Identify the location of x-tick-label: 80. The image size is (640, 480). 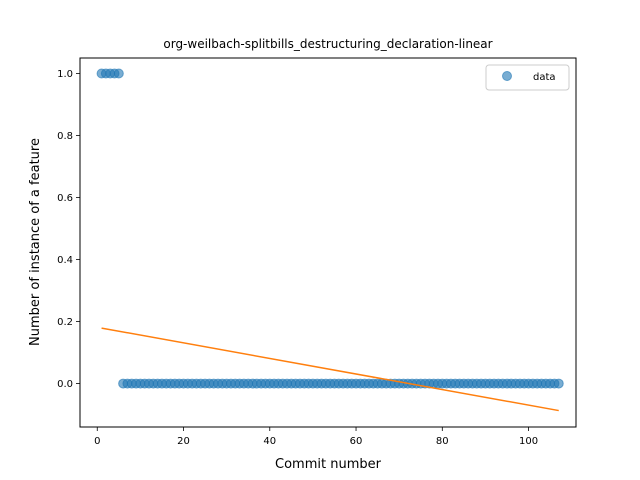
(442, 441).